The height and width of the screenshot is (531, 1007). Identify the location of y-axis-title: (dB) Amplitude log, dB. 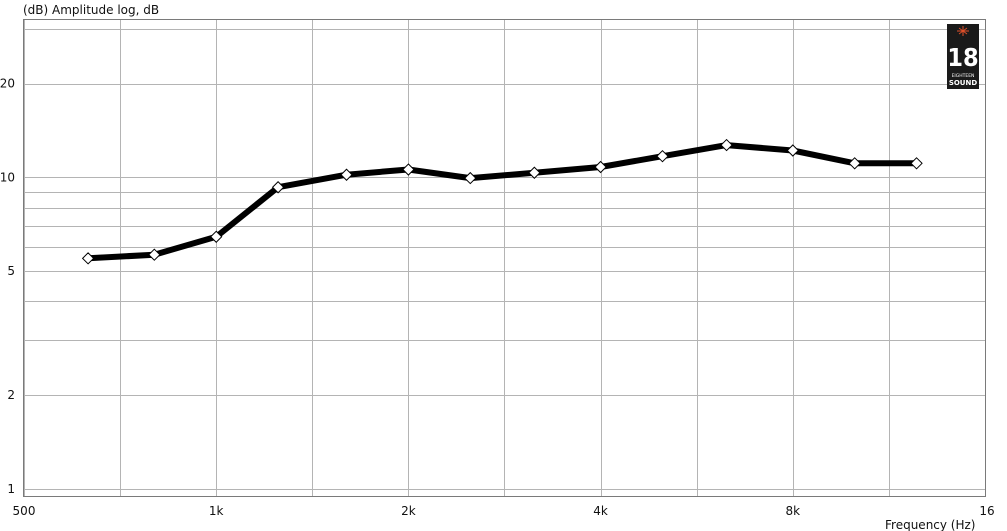
(91, 10).